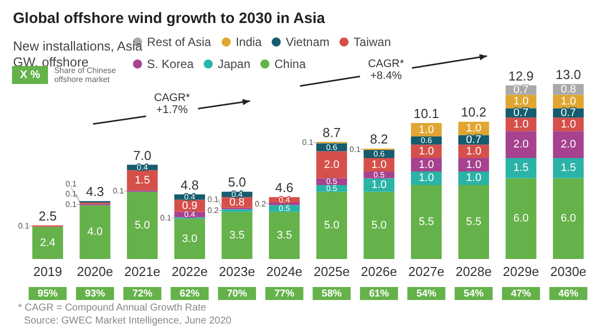  I want to click on text: 61%, so click(379, 294).